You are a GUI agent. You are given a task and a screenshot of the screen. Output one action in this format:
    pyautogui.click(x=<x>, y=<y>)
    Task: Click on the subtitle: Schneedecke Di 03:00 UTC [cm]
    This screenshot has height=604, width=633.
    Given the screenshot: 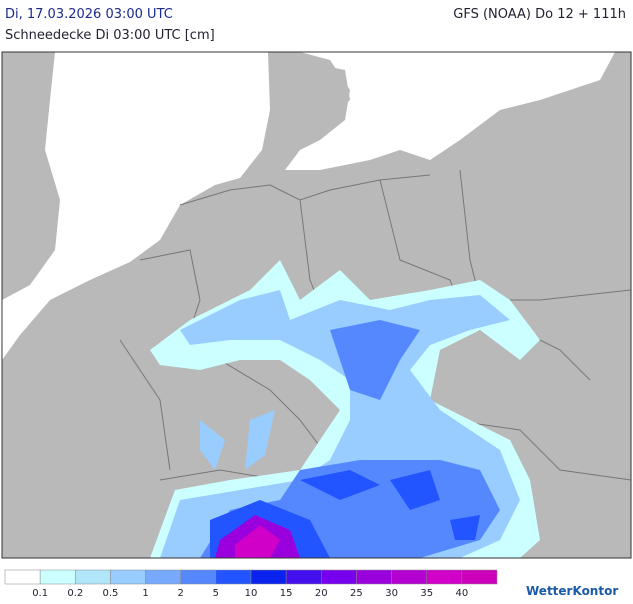 What is the action you would take?
    pyautogui.click(x=110, y=35)
    